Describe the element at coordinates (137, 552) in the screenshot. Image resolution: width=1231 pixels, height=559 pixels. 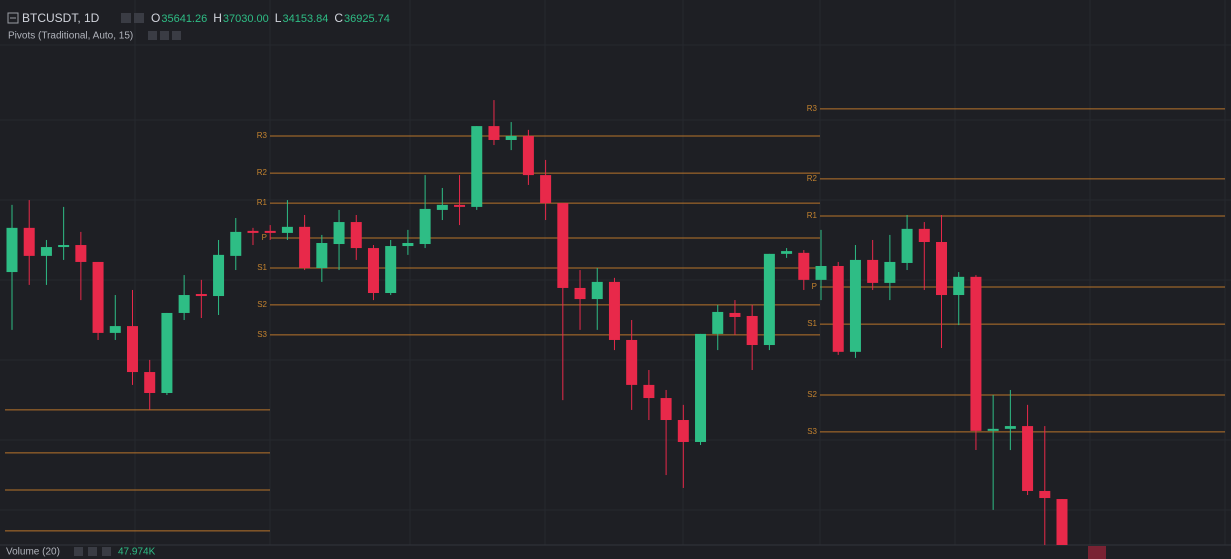
I see `volume-value: 47.974K` at that location.